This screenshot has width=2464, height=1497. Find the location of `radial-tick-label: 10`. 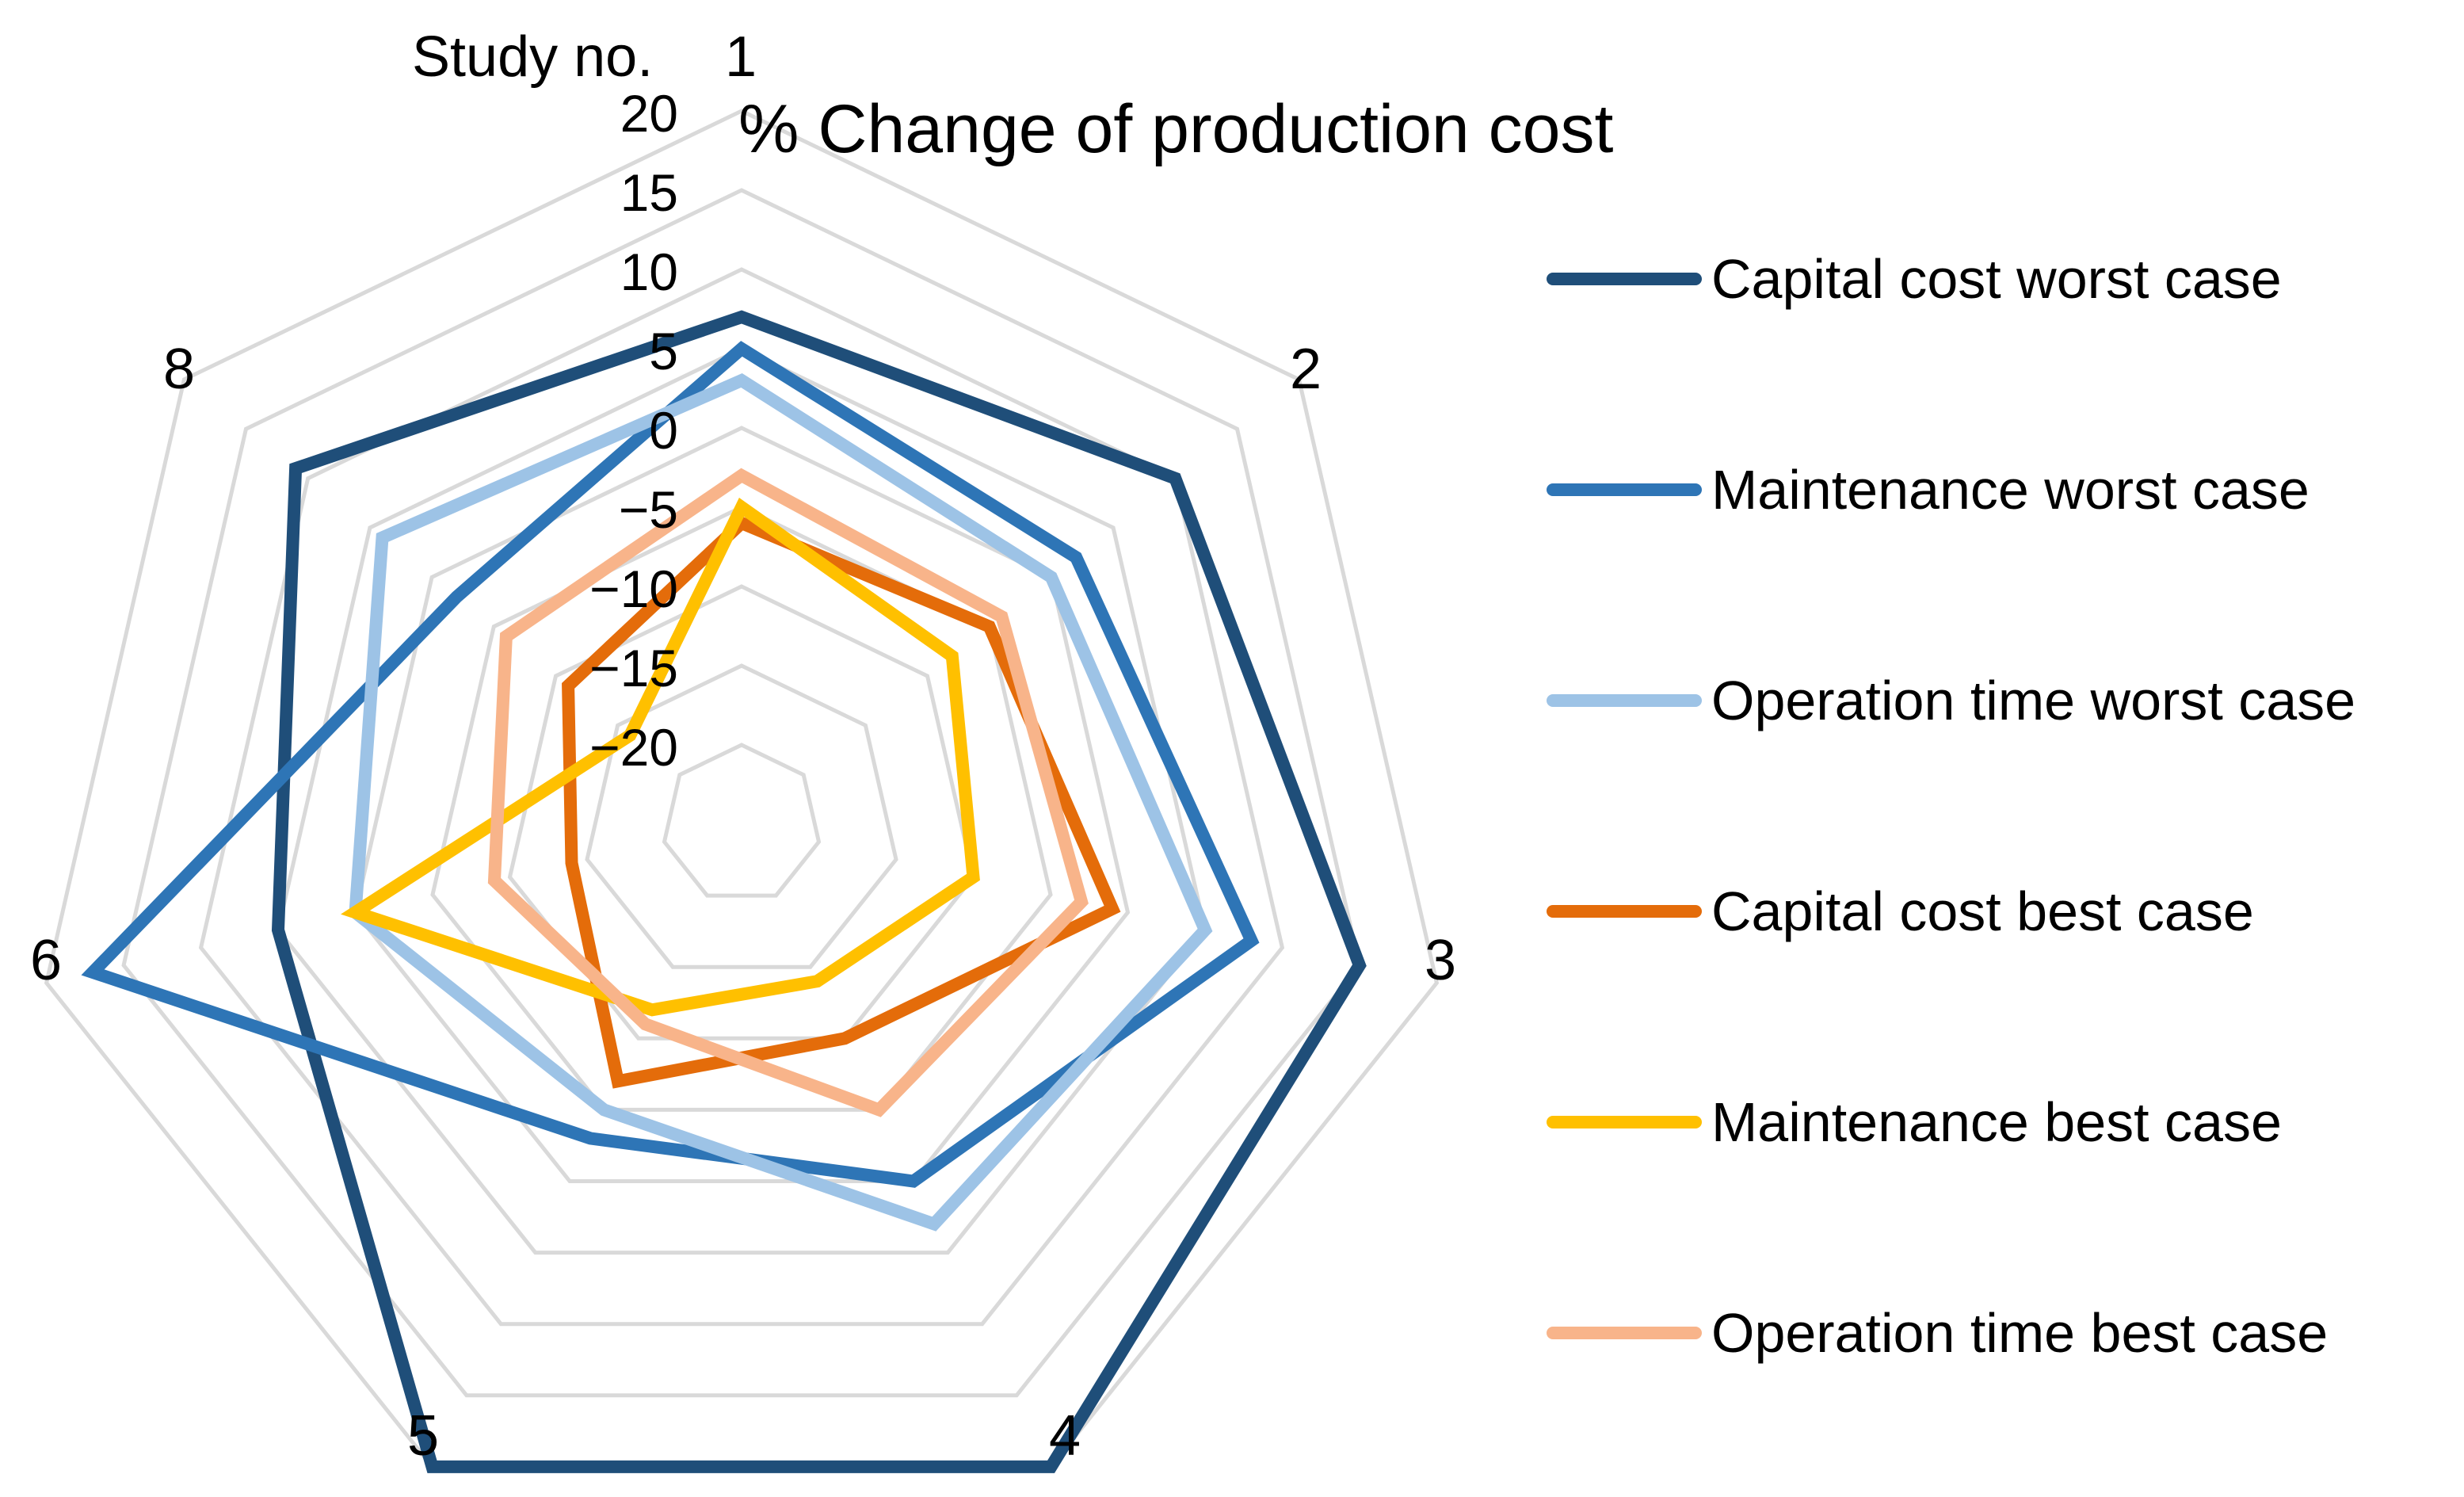

radial-tick-label: 10 is located at coordinates (649, 271).